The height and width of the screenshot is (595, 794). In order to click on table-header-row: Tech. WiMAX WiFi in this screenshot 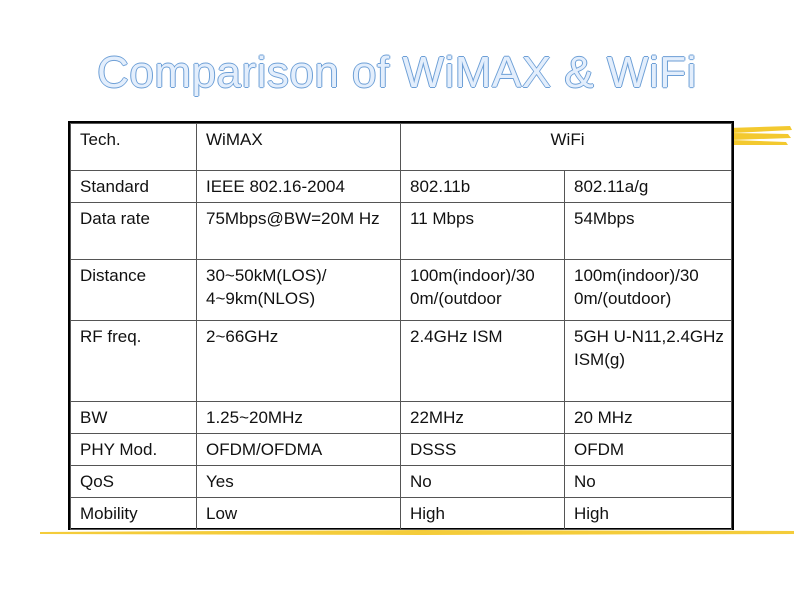, I will do `click(401, 147)`.